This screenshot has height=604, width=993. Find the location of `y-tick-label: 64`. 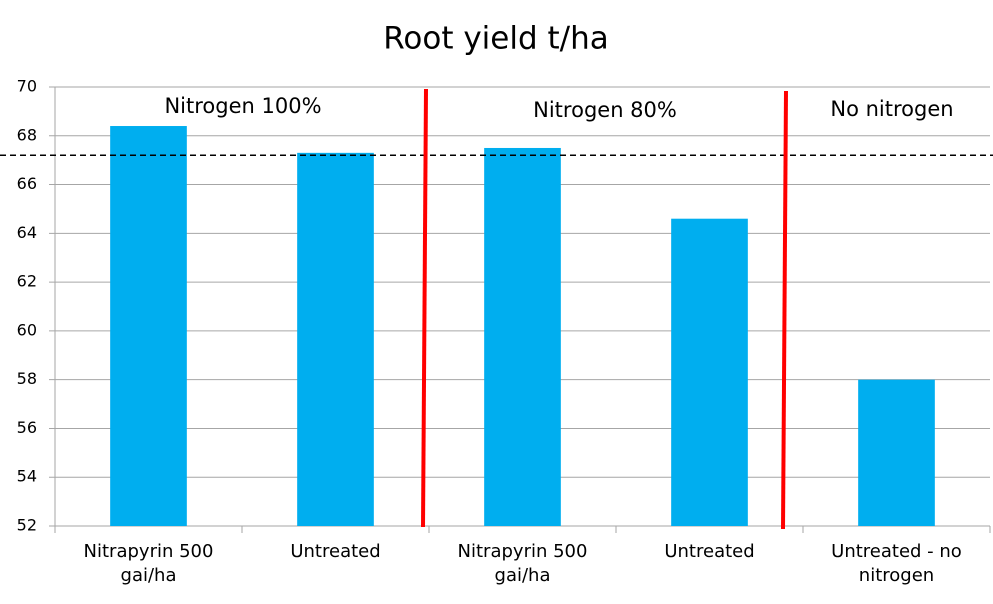

y-tick-label: 64 is located at coordinates (27, 232).